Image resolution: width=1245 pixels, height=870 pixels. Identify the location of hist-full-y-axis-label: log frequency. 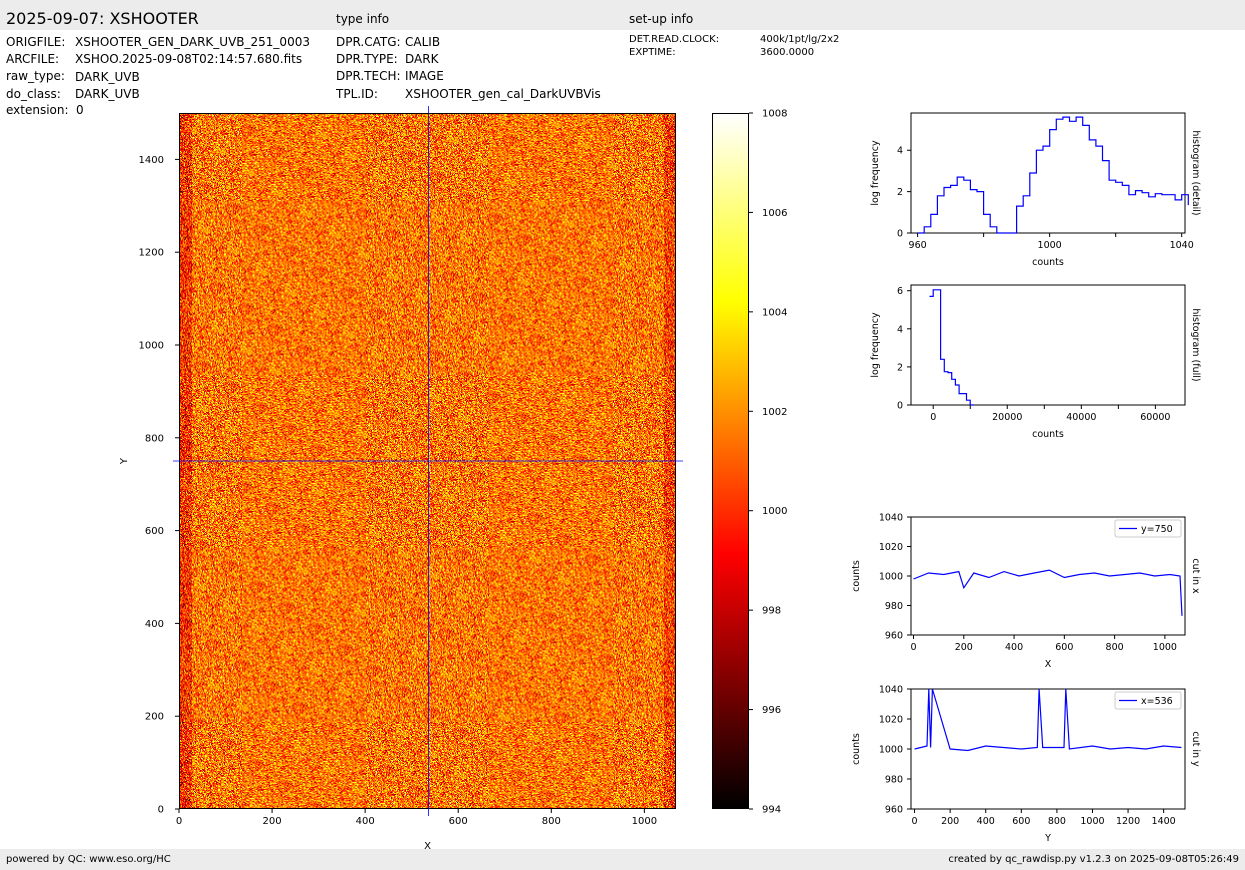
(875, 345).